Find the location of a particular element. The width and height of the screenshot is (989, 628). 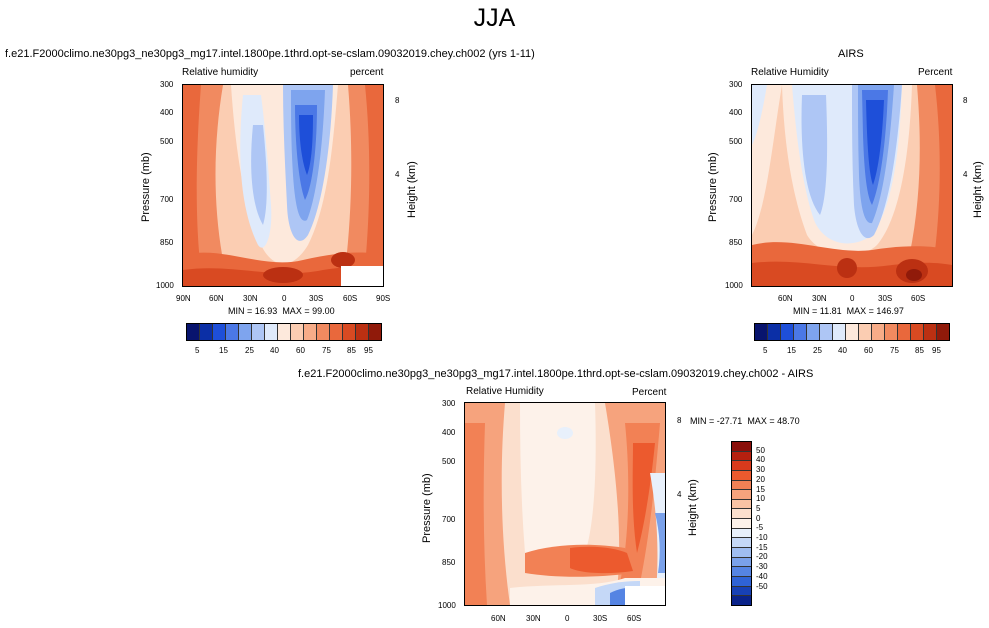

min-value: 16.93 is located at coordinates (266, 311).